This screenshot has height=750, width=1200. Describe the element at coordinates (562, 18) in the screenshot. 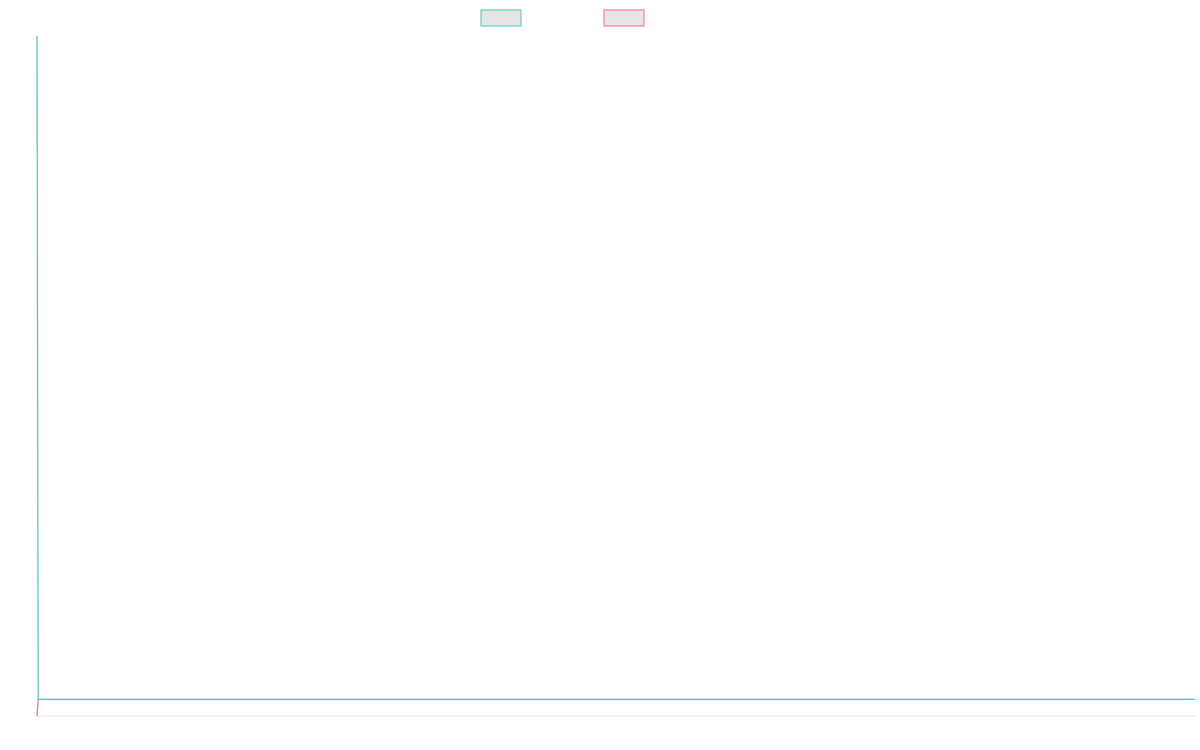

I see `legend` at that location.